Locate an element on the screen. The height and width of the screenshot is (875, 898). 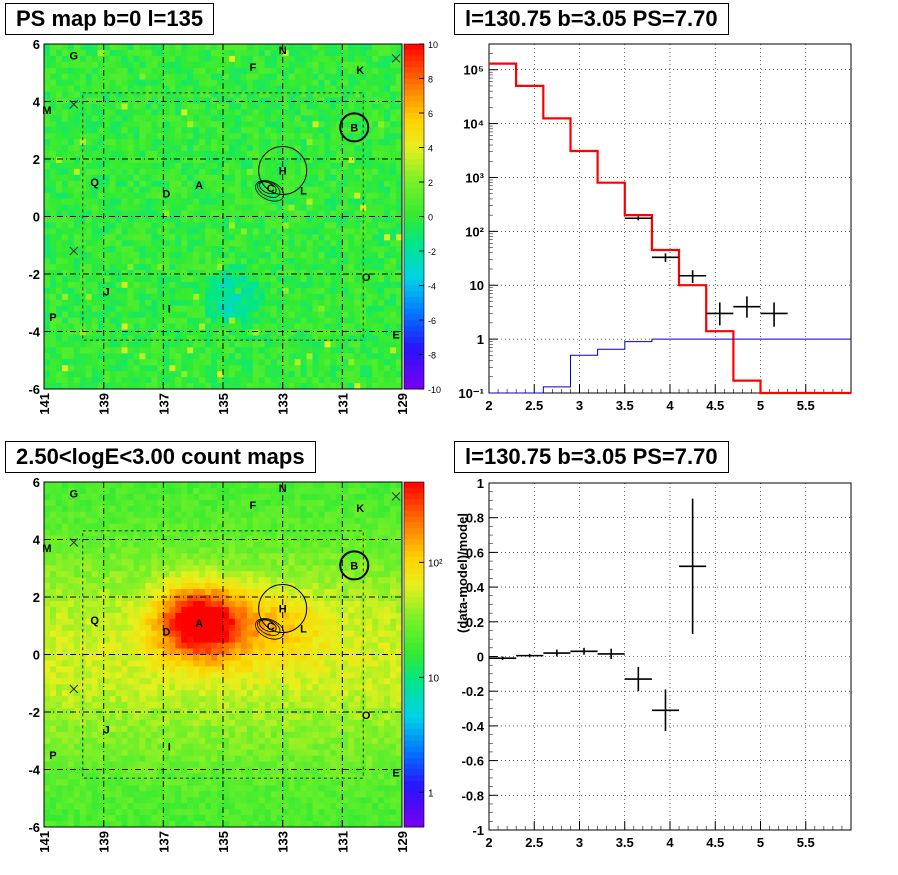
source-label: E is located at coordinates (395, 335).